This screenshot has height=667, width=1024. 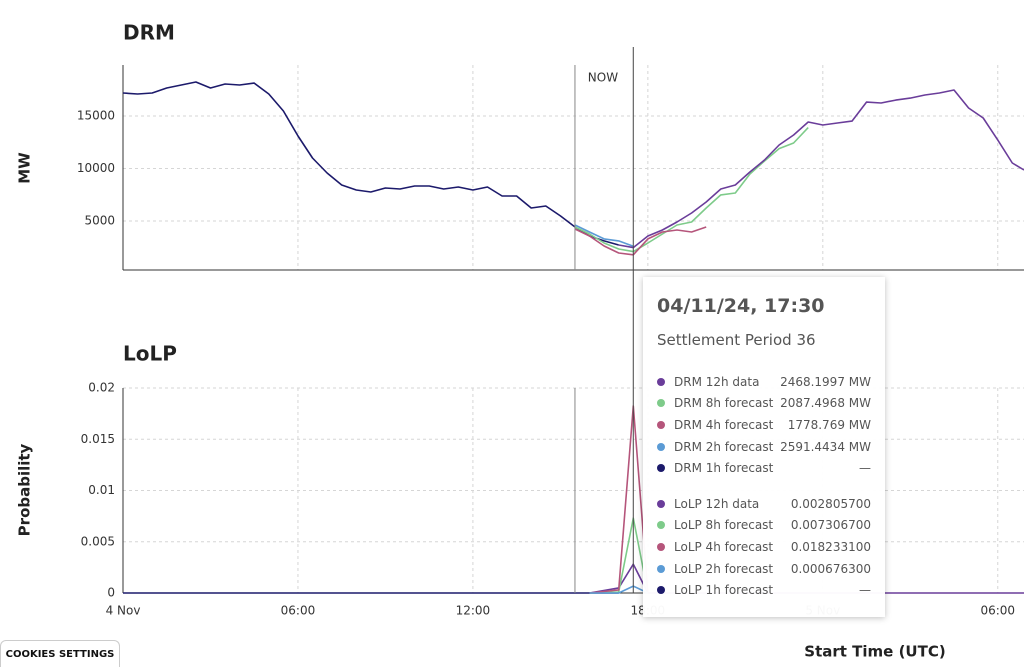 I want to click on tooltip-row: DRM 8h forecast 2087.4968 MW, so click(x=764, y=404).